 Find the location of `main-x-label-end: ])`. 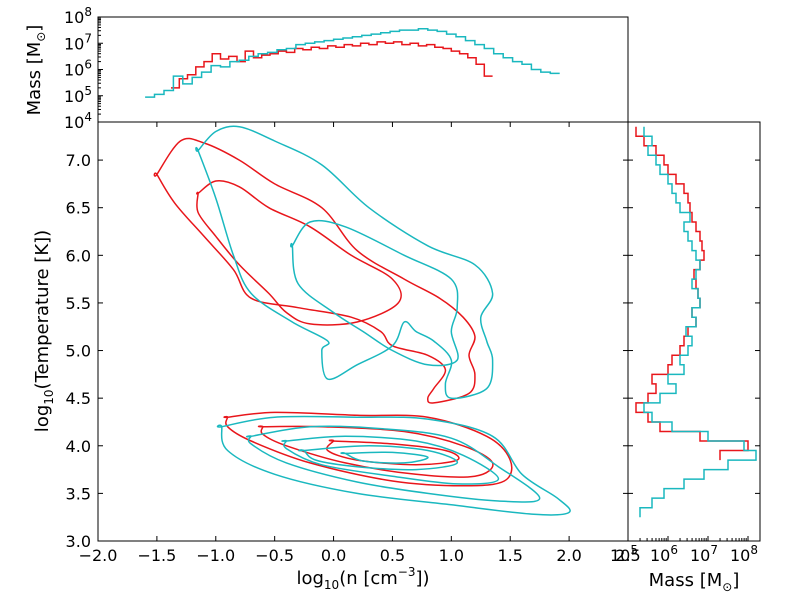

main-x-label-end: ]) is located at coordinates (423, 578).